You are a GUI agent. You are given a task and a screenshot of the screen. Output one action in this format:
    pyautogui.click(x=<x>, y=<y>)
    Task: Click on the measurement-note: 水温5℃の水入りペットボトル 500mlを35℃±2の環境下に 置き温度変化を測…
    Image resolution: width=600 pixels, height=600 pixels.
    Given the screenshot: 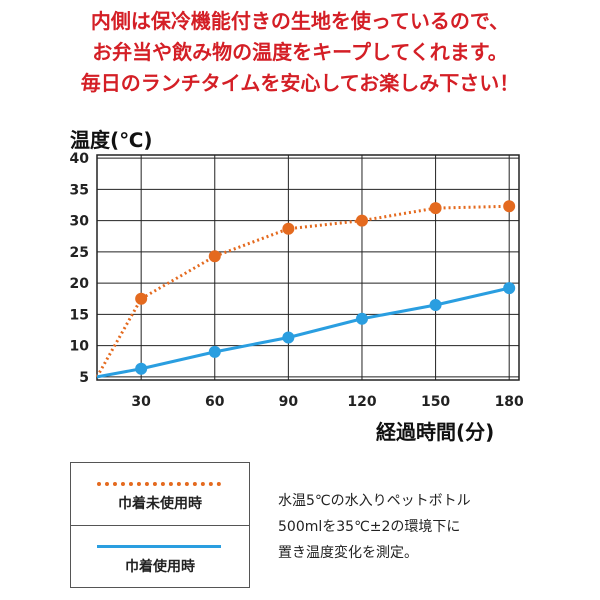 What is the action you would take?
    pyautogui.click(x=374, y=527)
    